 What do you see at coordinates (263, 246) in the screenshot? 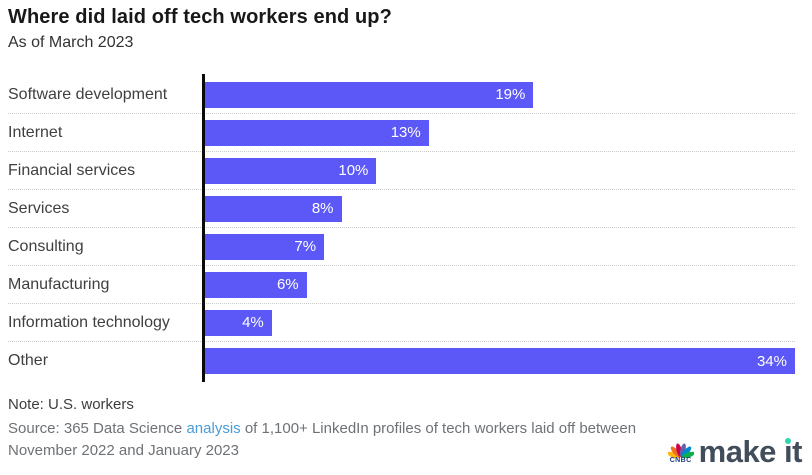
I see `bar: 7%` at bounding box center [263, 246].